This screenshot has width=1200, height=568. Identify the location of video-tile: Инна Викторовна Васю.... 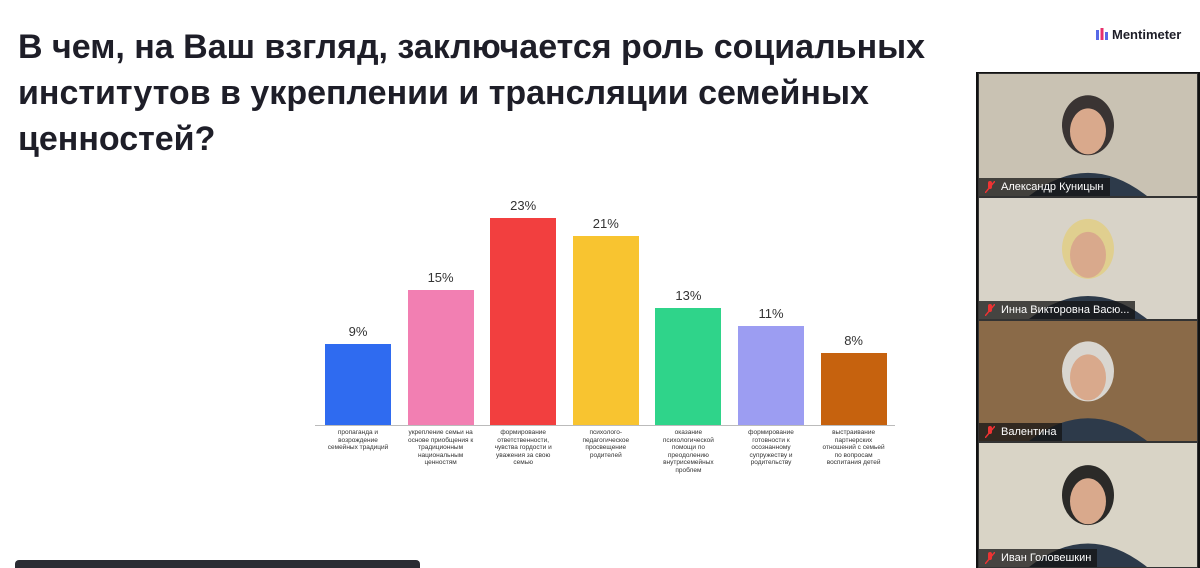
(1088, 258).